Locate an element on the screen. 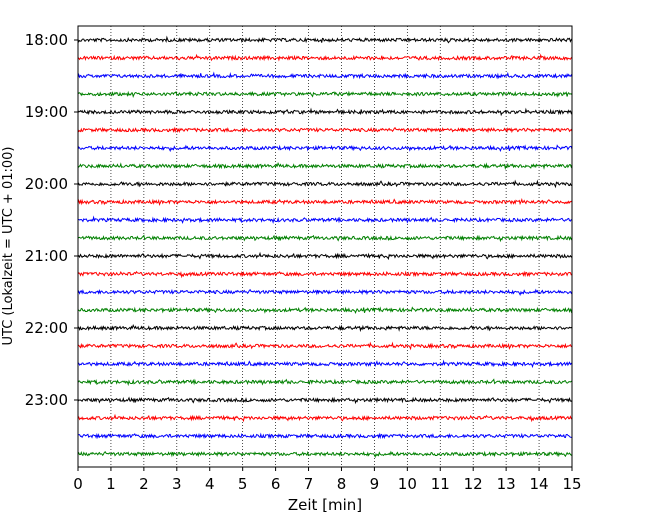  y-tick-label: 21:00 is located at coordinates (46, 256).